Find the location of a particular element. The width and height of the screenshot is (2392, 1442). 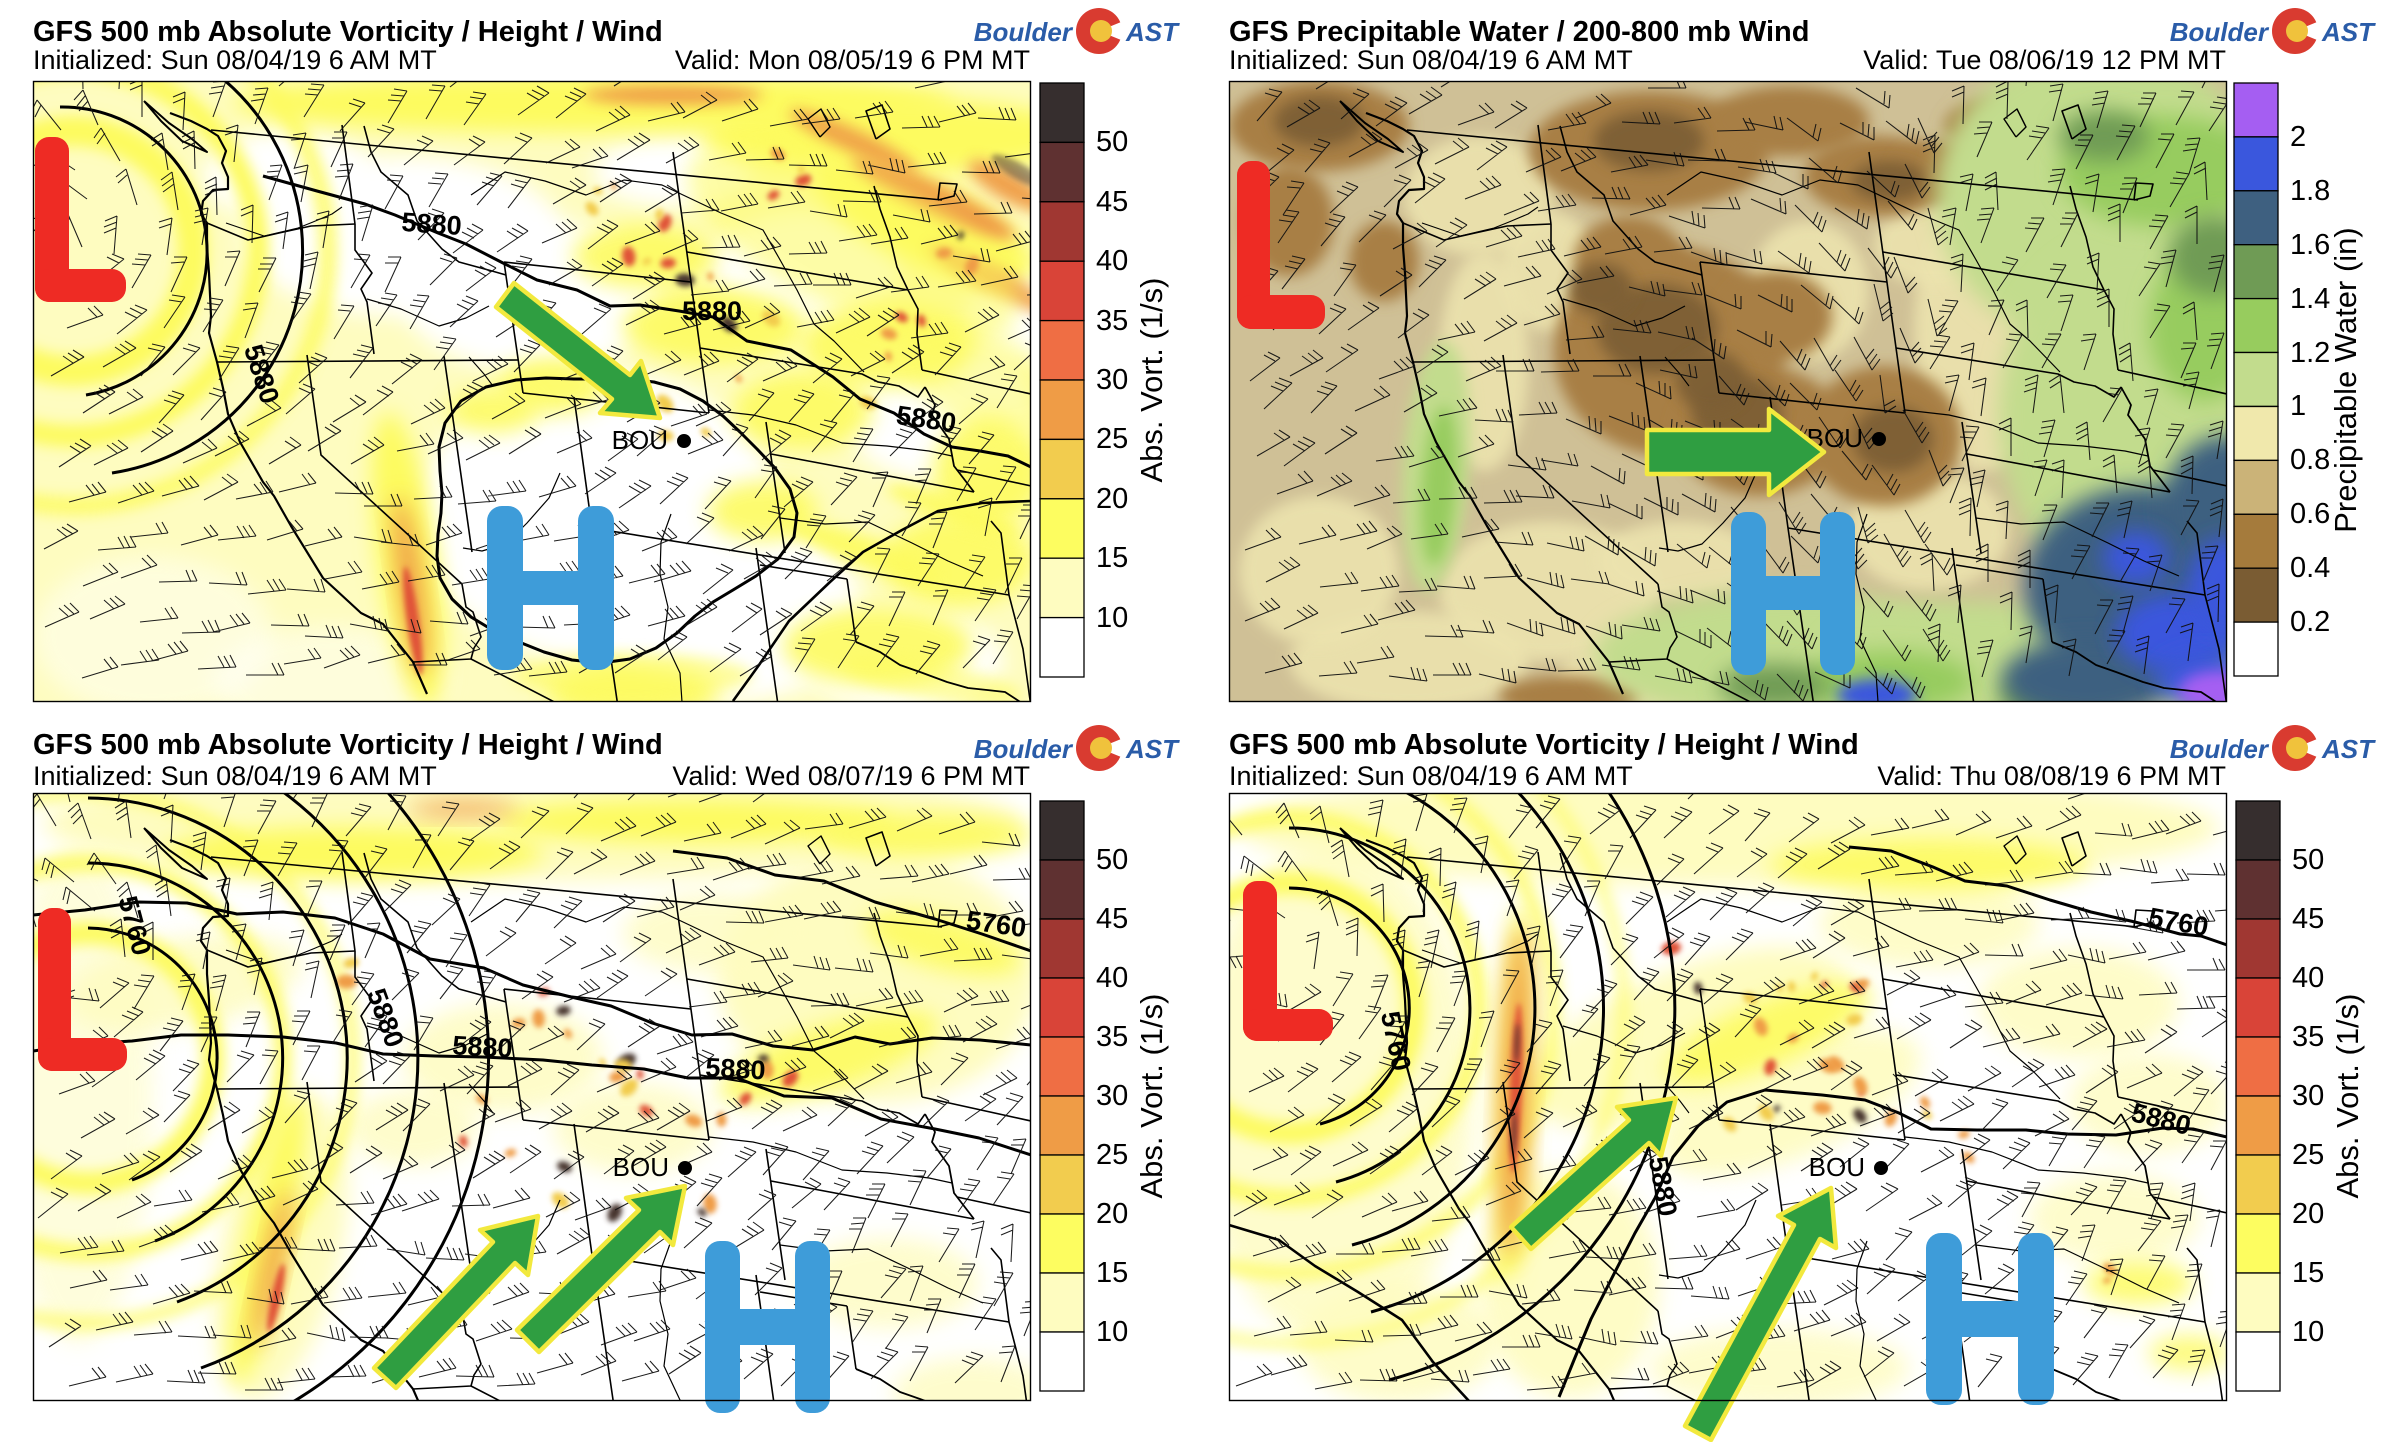

svg-text: 0.6 is located at coordinates (2310, 514).